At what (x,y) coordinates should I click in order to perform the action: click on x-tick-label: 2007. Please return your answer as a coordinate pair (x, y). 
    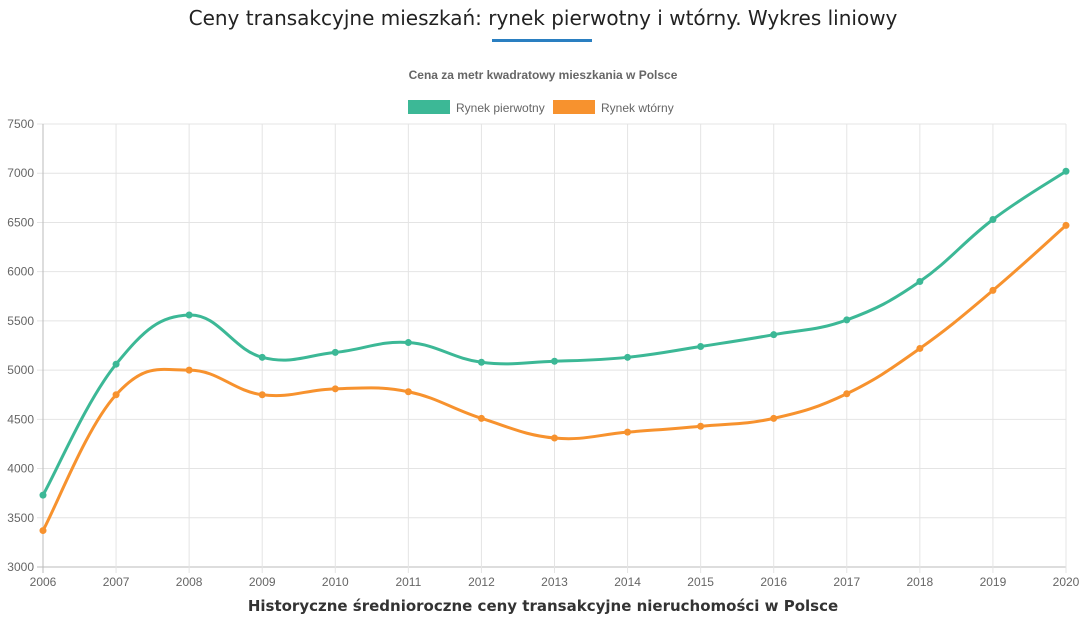
    Looking at the image, I should click on (116, 582).